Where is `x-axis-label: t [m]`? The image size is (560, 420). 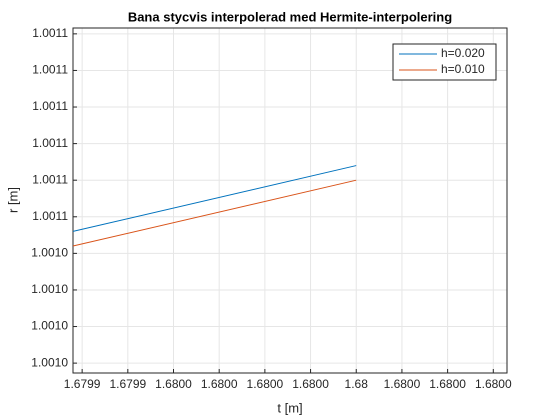
x-axis-label: t [m] is located at coordinates (289, 407).